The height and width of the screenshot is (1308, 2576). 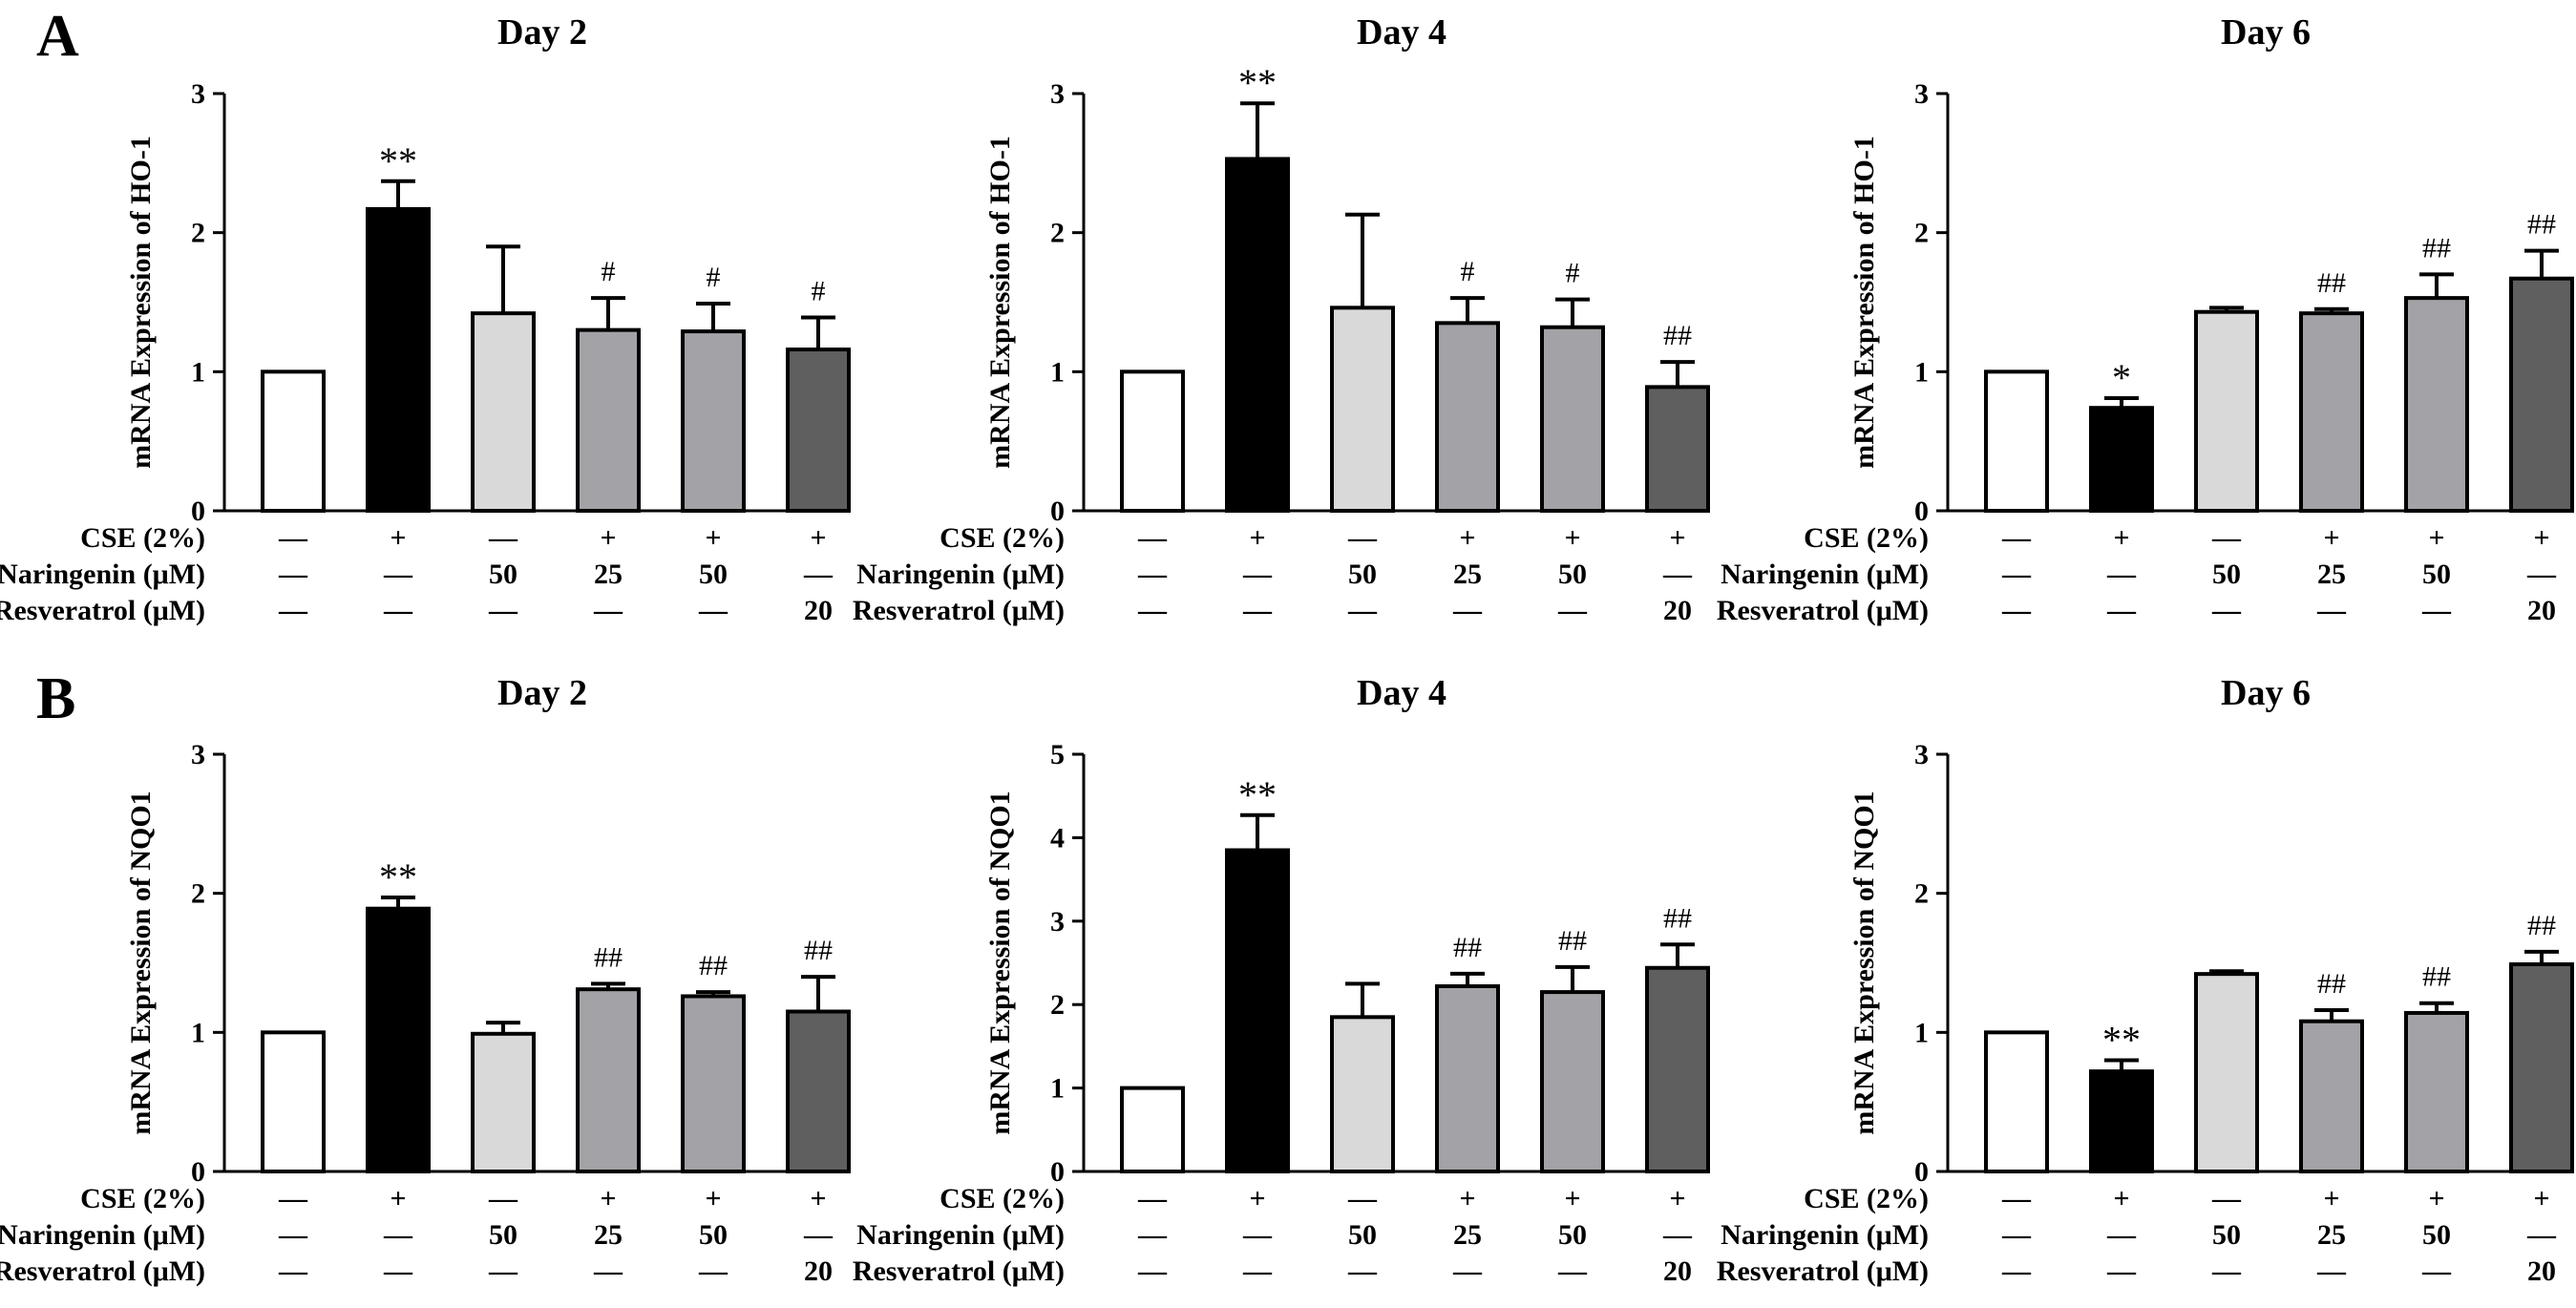 I want to click on y-tick-label: 4, so click(x=1057, y=838).